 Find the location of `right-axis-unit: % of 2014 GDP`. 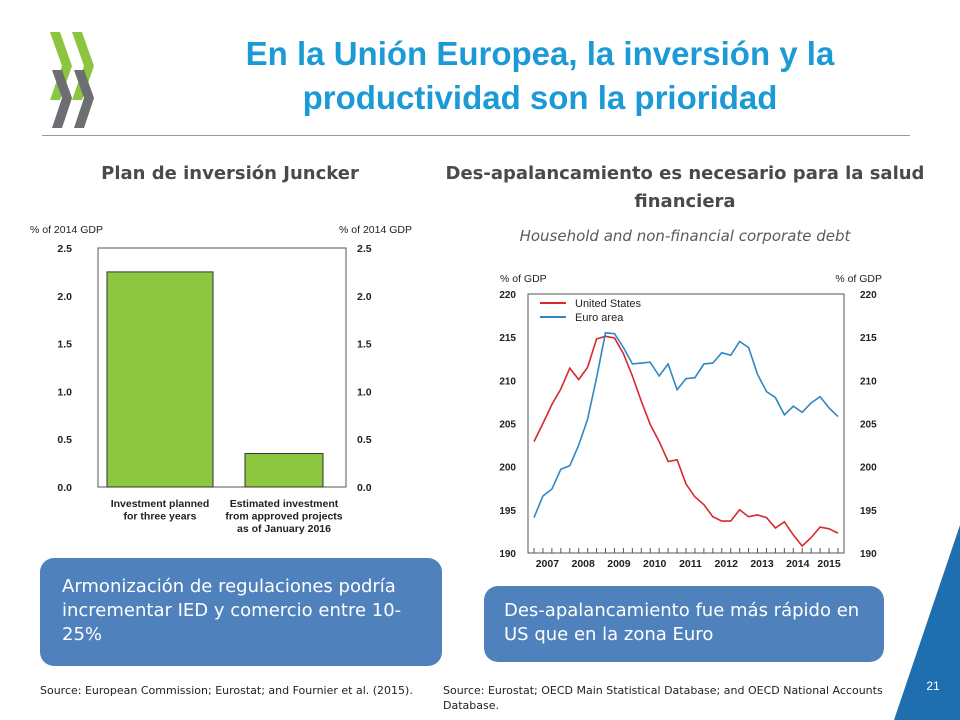

right-axis-unit: % of 2014 GDP is located at coordinates (375, 230).